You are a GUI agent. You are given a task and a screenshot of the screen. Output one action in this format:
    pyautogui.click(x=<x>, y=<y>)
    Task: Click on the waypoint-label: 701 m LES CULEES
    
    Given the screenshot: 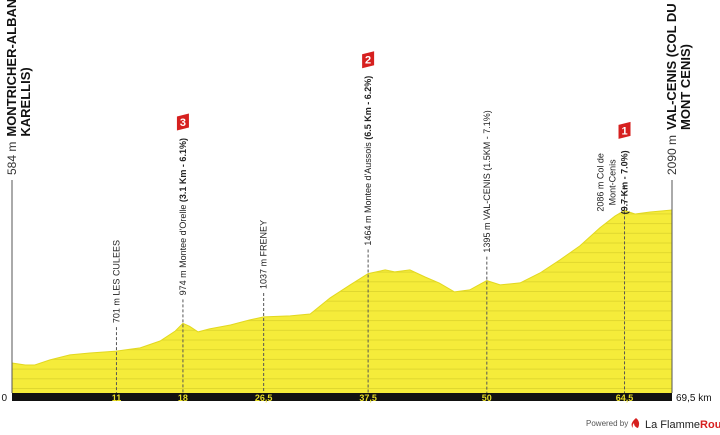 What is the action you would take?
    pyautogui.click(x=116, y=281)
    